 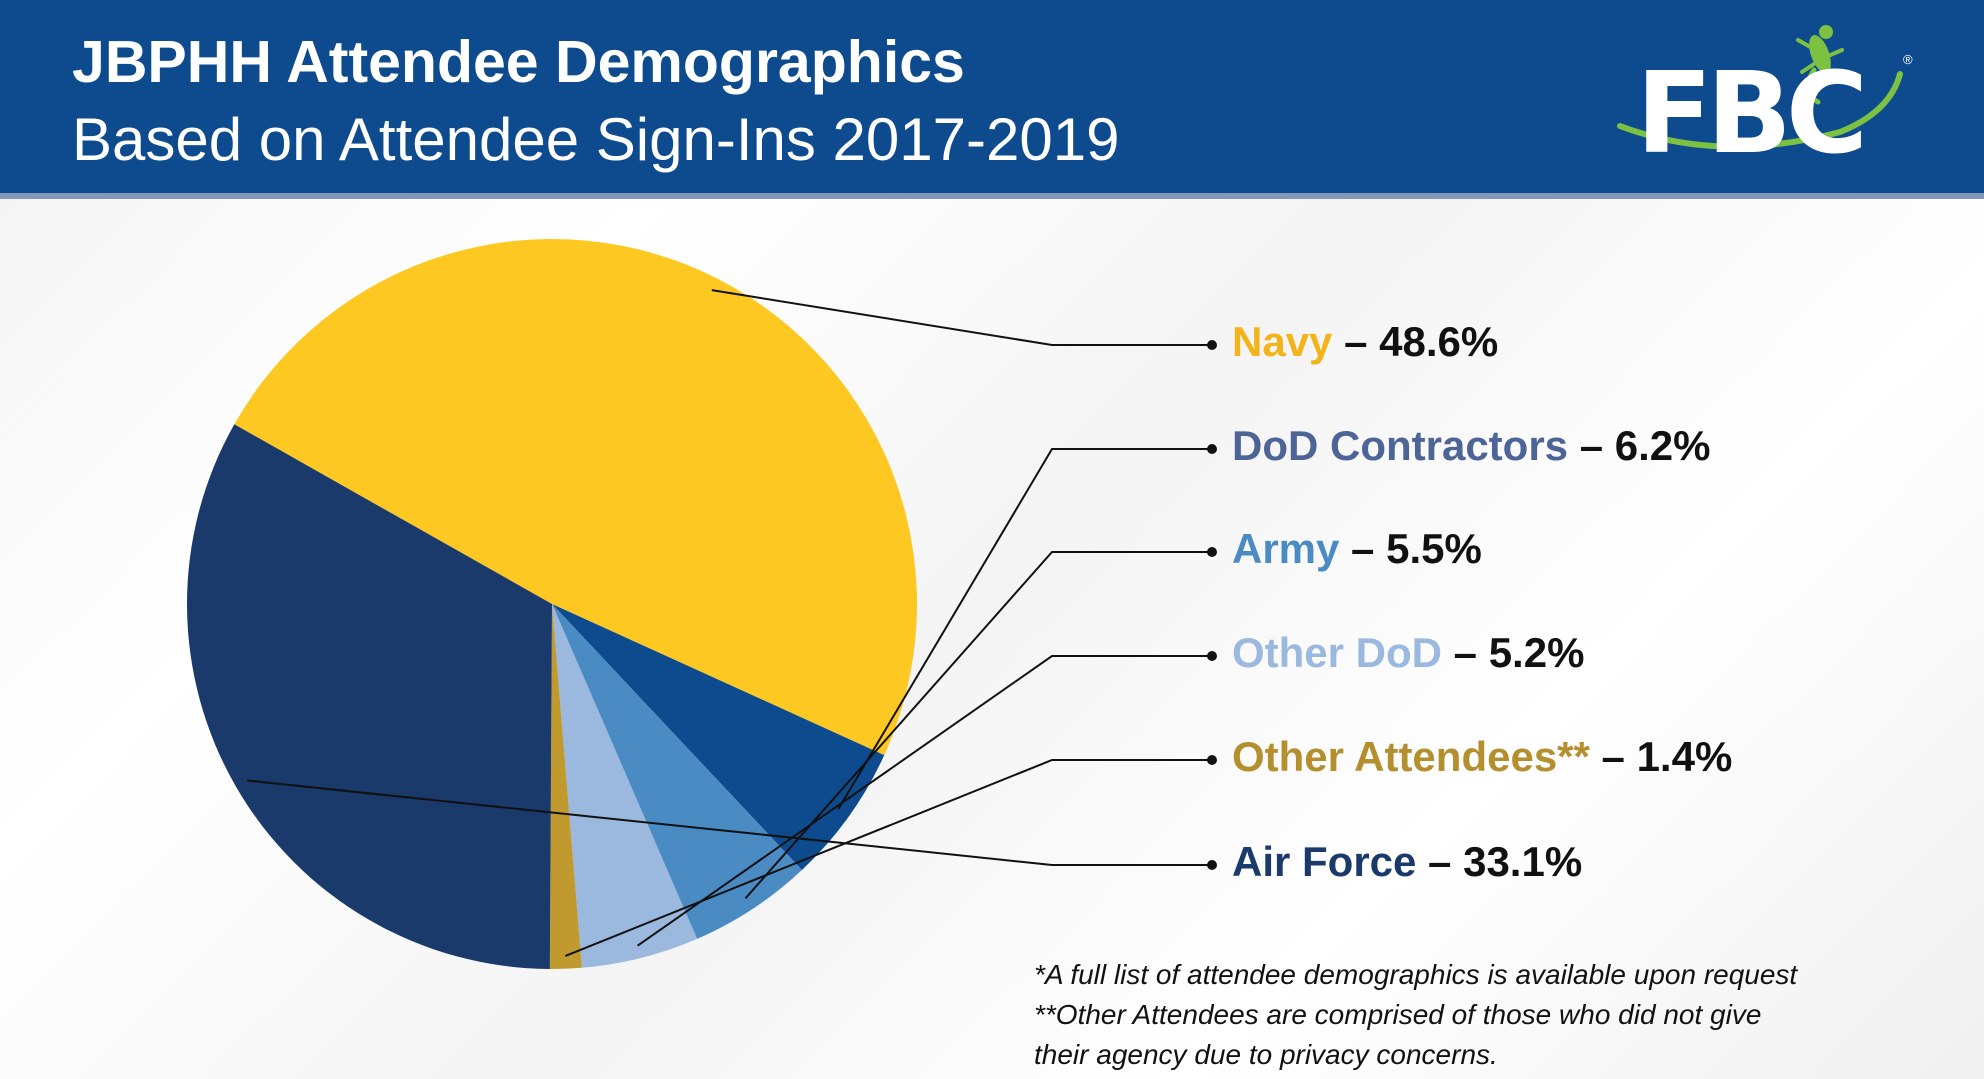 I want to click on slice-label: Other Attendees** – 1.4%, so click(x=1482, y=757).